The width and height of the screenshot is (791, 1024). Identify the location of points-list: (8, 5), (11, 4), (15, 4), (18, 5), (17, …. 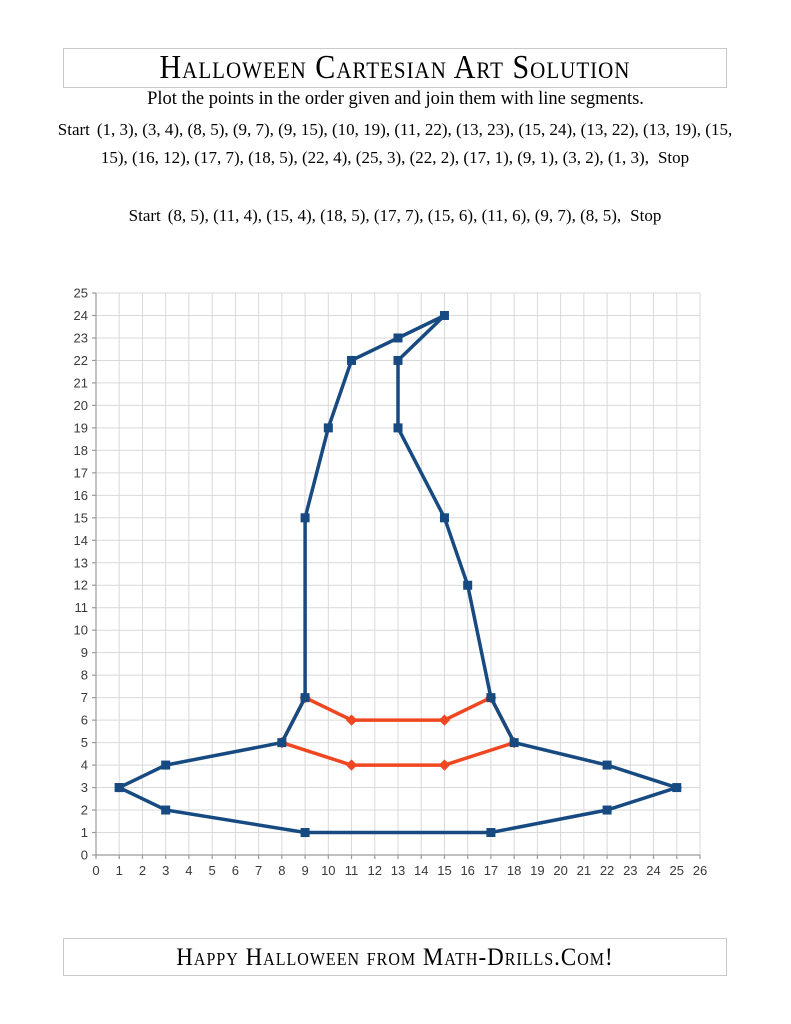
(394, 215).